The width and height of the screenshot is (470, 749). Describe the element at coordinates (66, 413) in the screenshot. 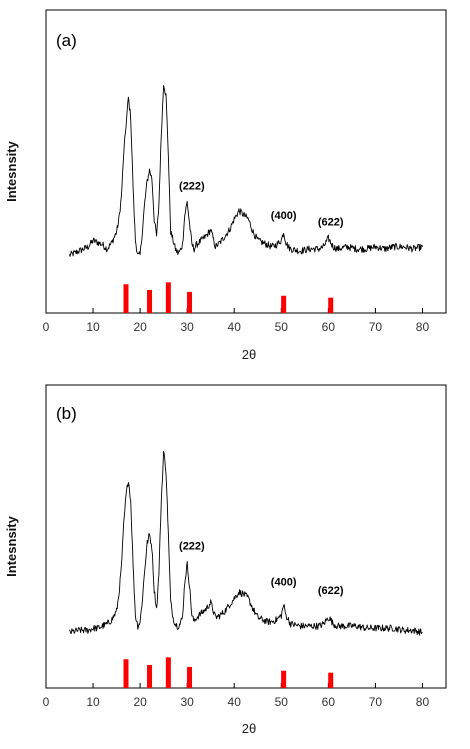

I see `panel-label: (b)` at that location.